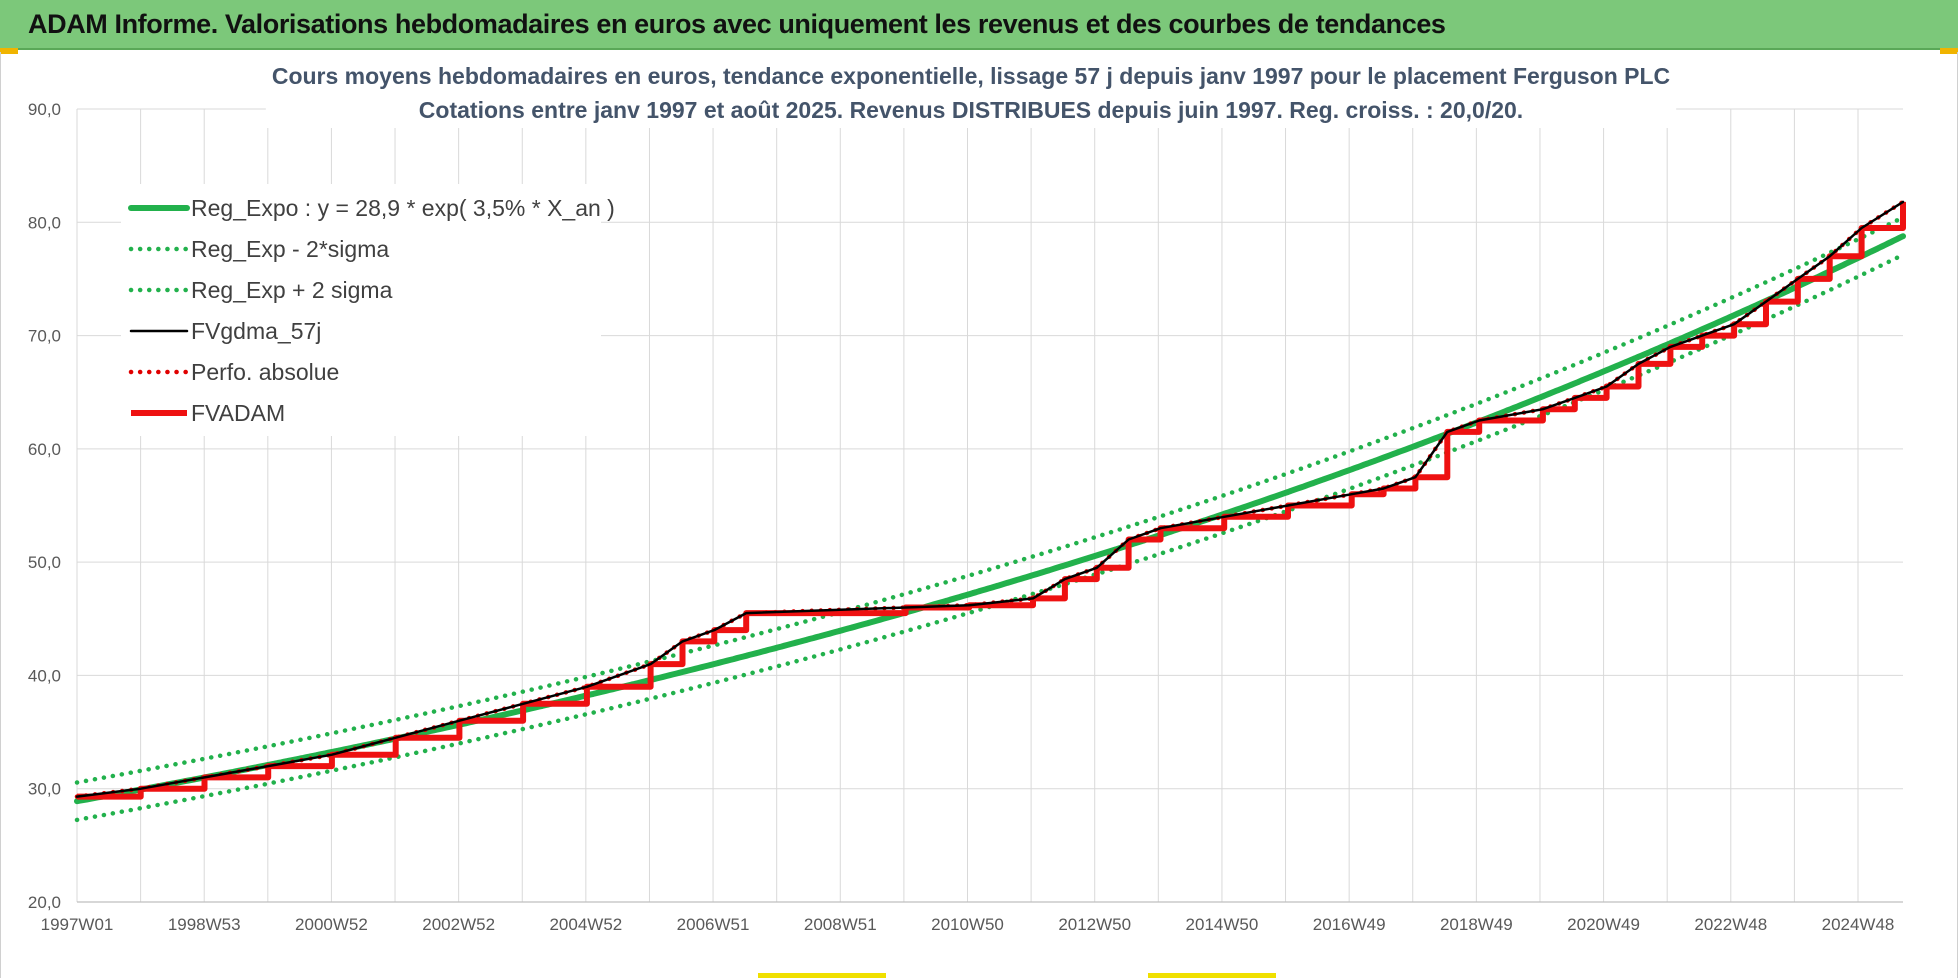 The width and height of the screenshot is (1958, 978). What do you see at coordinates (1949, 51) in the screenshot?
I see `corner-accent-right` at bounding box center [1949, 51].